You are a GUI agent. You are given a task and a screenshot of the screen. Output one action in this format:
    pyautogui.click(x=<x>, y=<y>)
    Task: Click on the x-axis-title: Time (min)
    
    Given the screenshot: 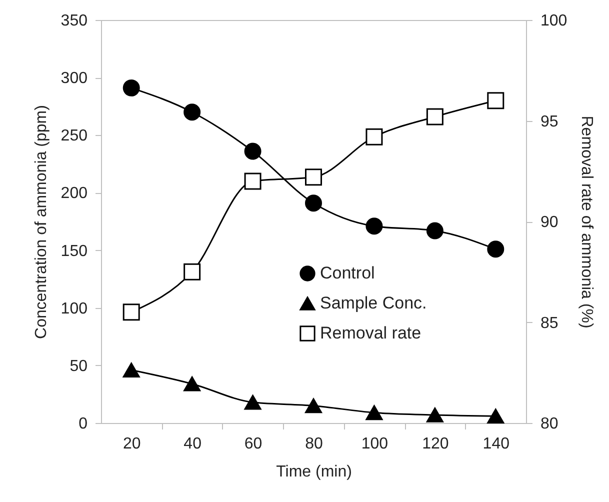 What is the action you would take?
    pyautogui.click(x=314, y=472)
    